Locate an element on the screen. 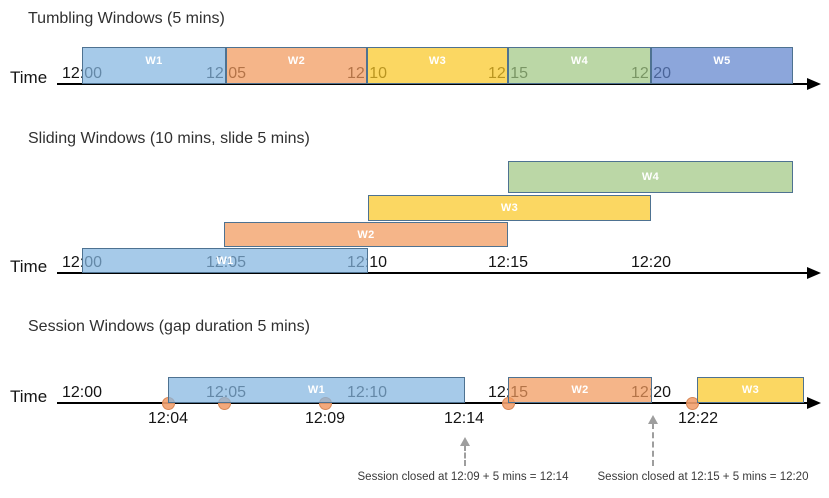 The width and height of the screenshot is (829, 498). tick-label: 12:00 is located at coordinates (82, 392).